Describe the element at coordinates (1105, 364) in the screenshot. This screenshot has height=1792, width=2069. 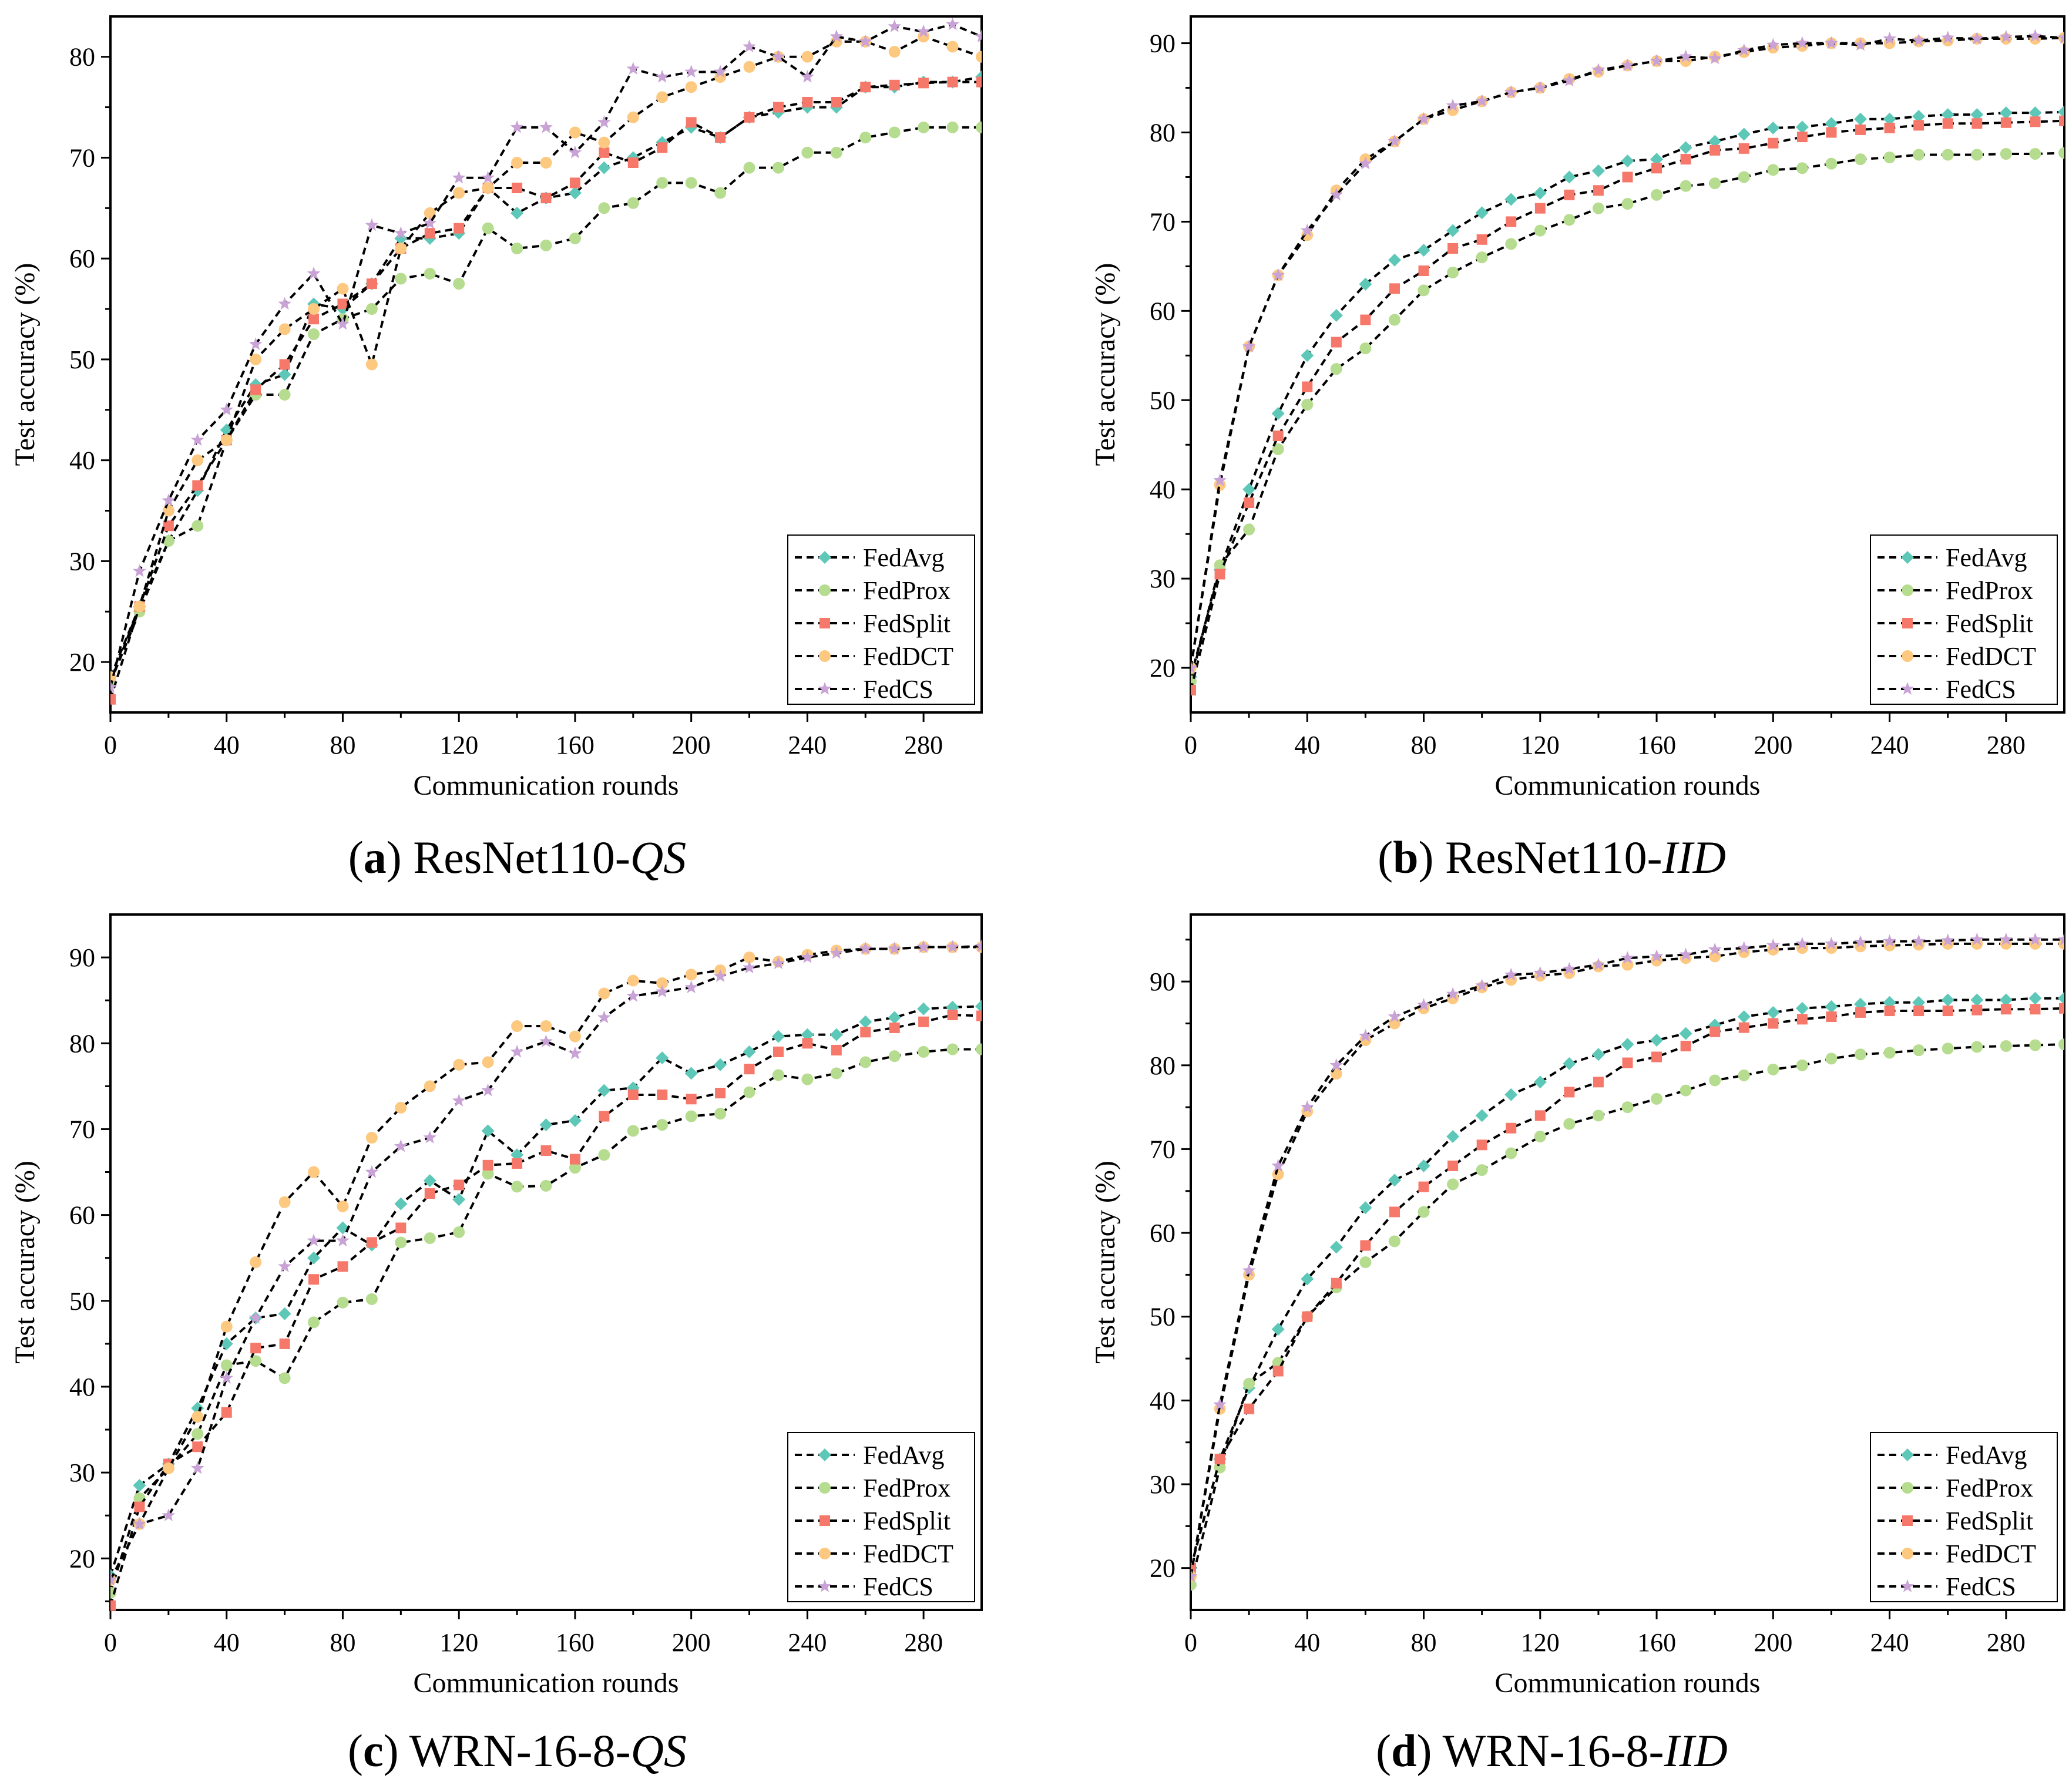
I see `y-axis-label: Test accuracy (%)` at that location.